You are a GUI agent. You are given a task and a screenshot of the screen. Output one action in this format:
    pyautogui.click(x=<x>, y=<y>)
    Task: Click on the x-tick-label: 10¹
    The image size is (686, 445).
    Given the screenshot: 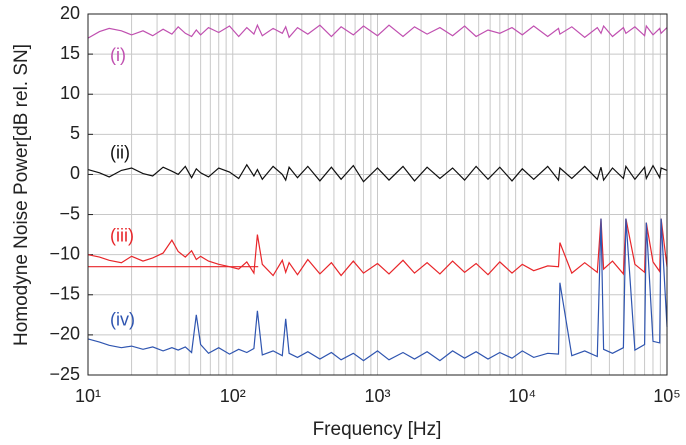 What is the action you would take?
    pyautogui.click(x=88, y=396)
    